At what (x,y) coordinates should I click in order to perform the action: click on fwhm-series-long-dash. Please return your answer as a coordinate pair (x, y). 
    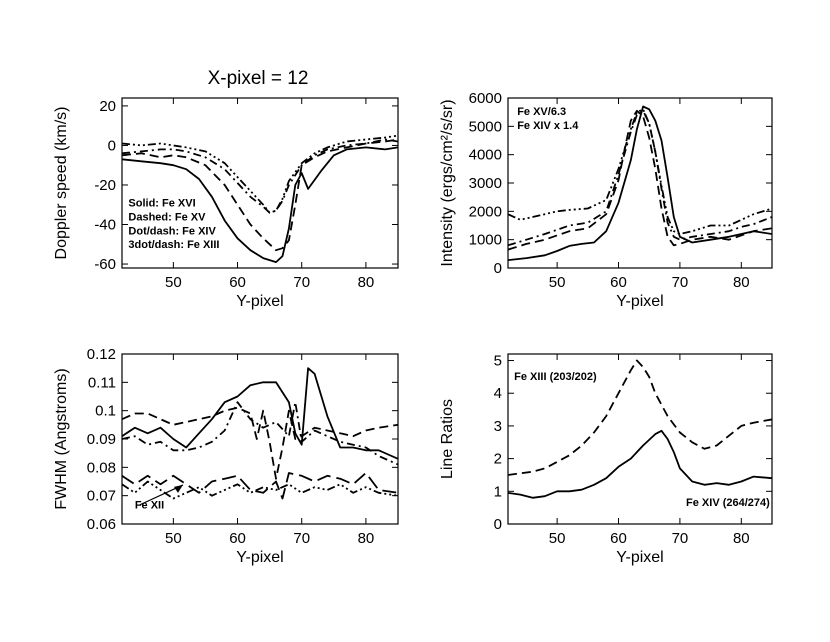
    Looking at the image, I should click on (260, 486).